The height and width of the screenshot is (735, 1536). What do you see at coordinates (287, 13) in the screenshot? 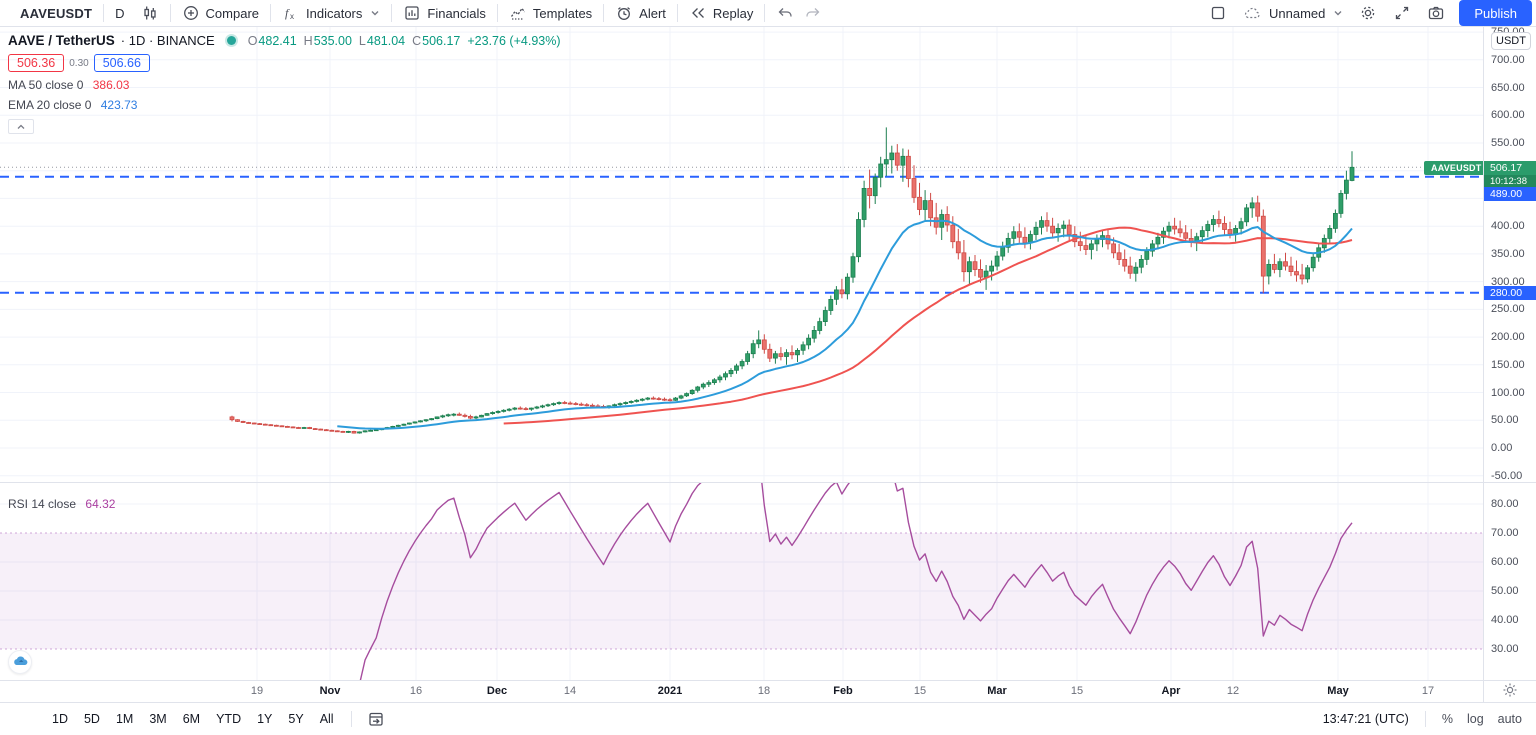
I see `svg-text: f` at bounding box center [287, 13].